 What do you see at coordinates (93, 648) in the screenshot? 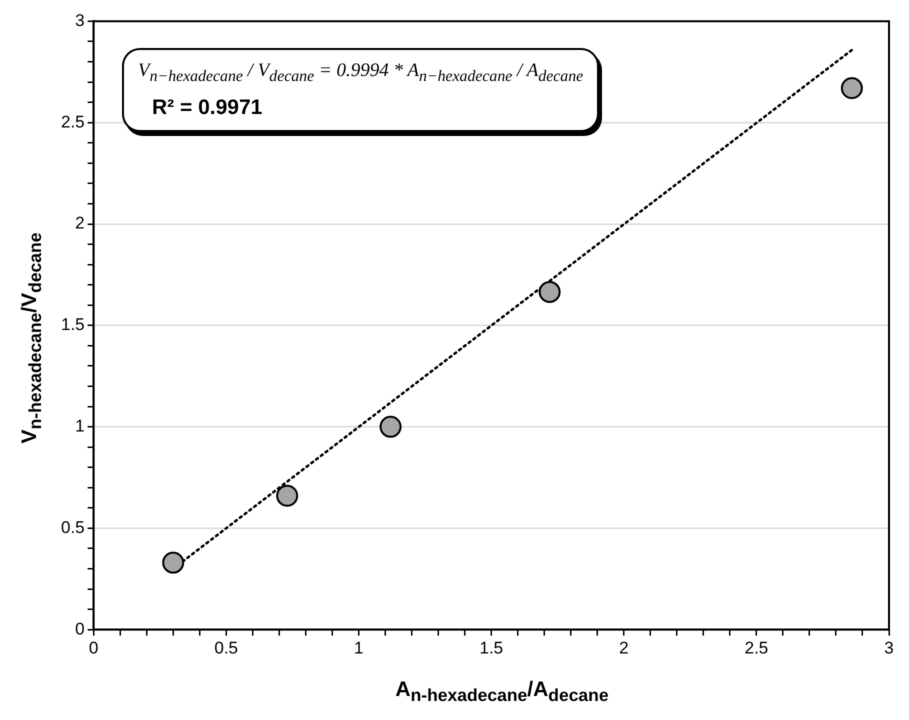
I see `x-tick-label: 0` at bounding box center [93, 648].